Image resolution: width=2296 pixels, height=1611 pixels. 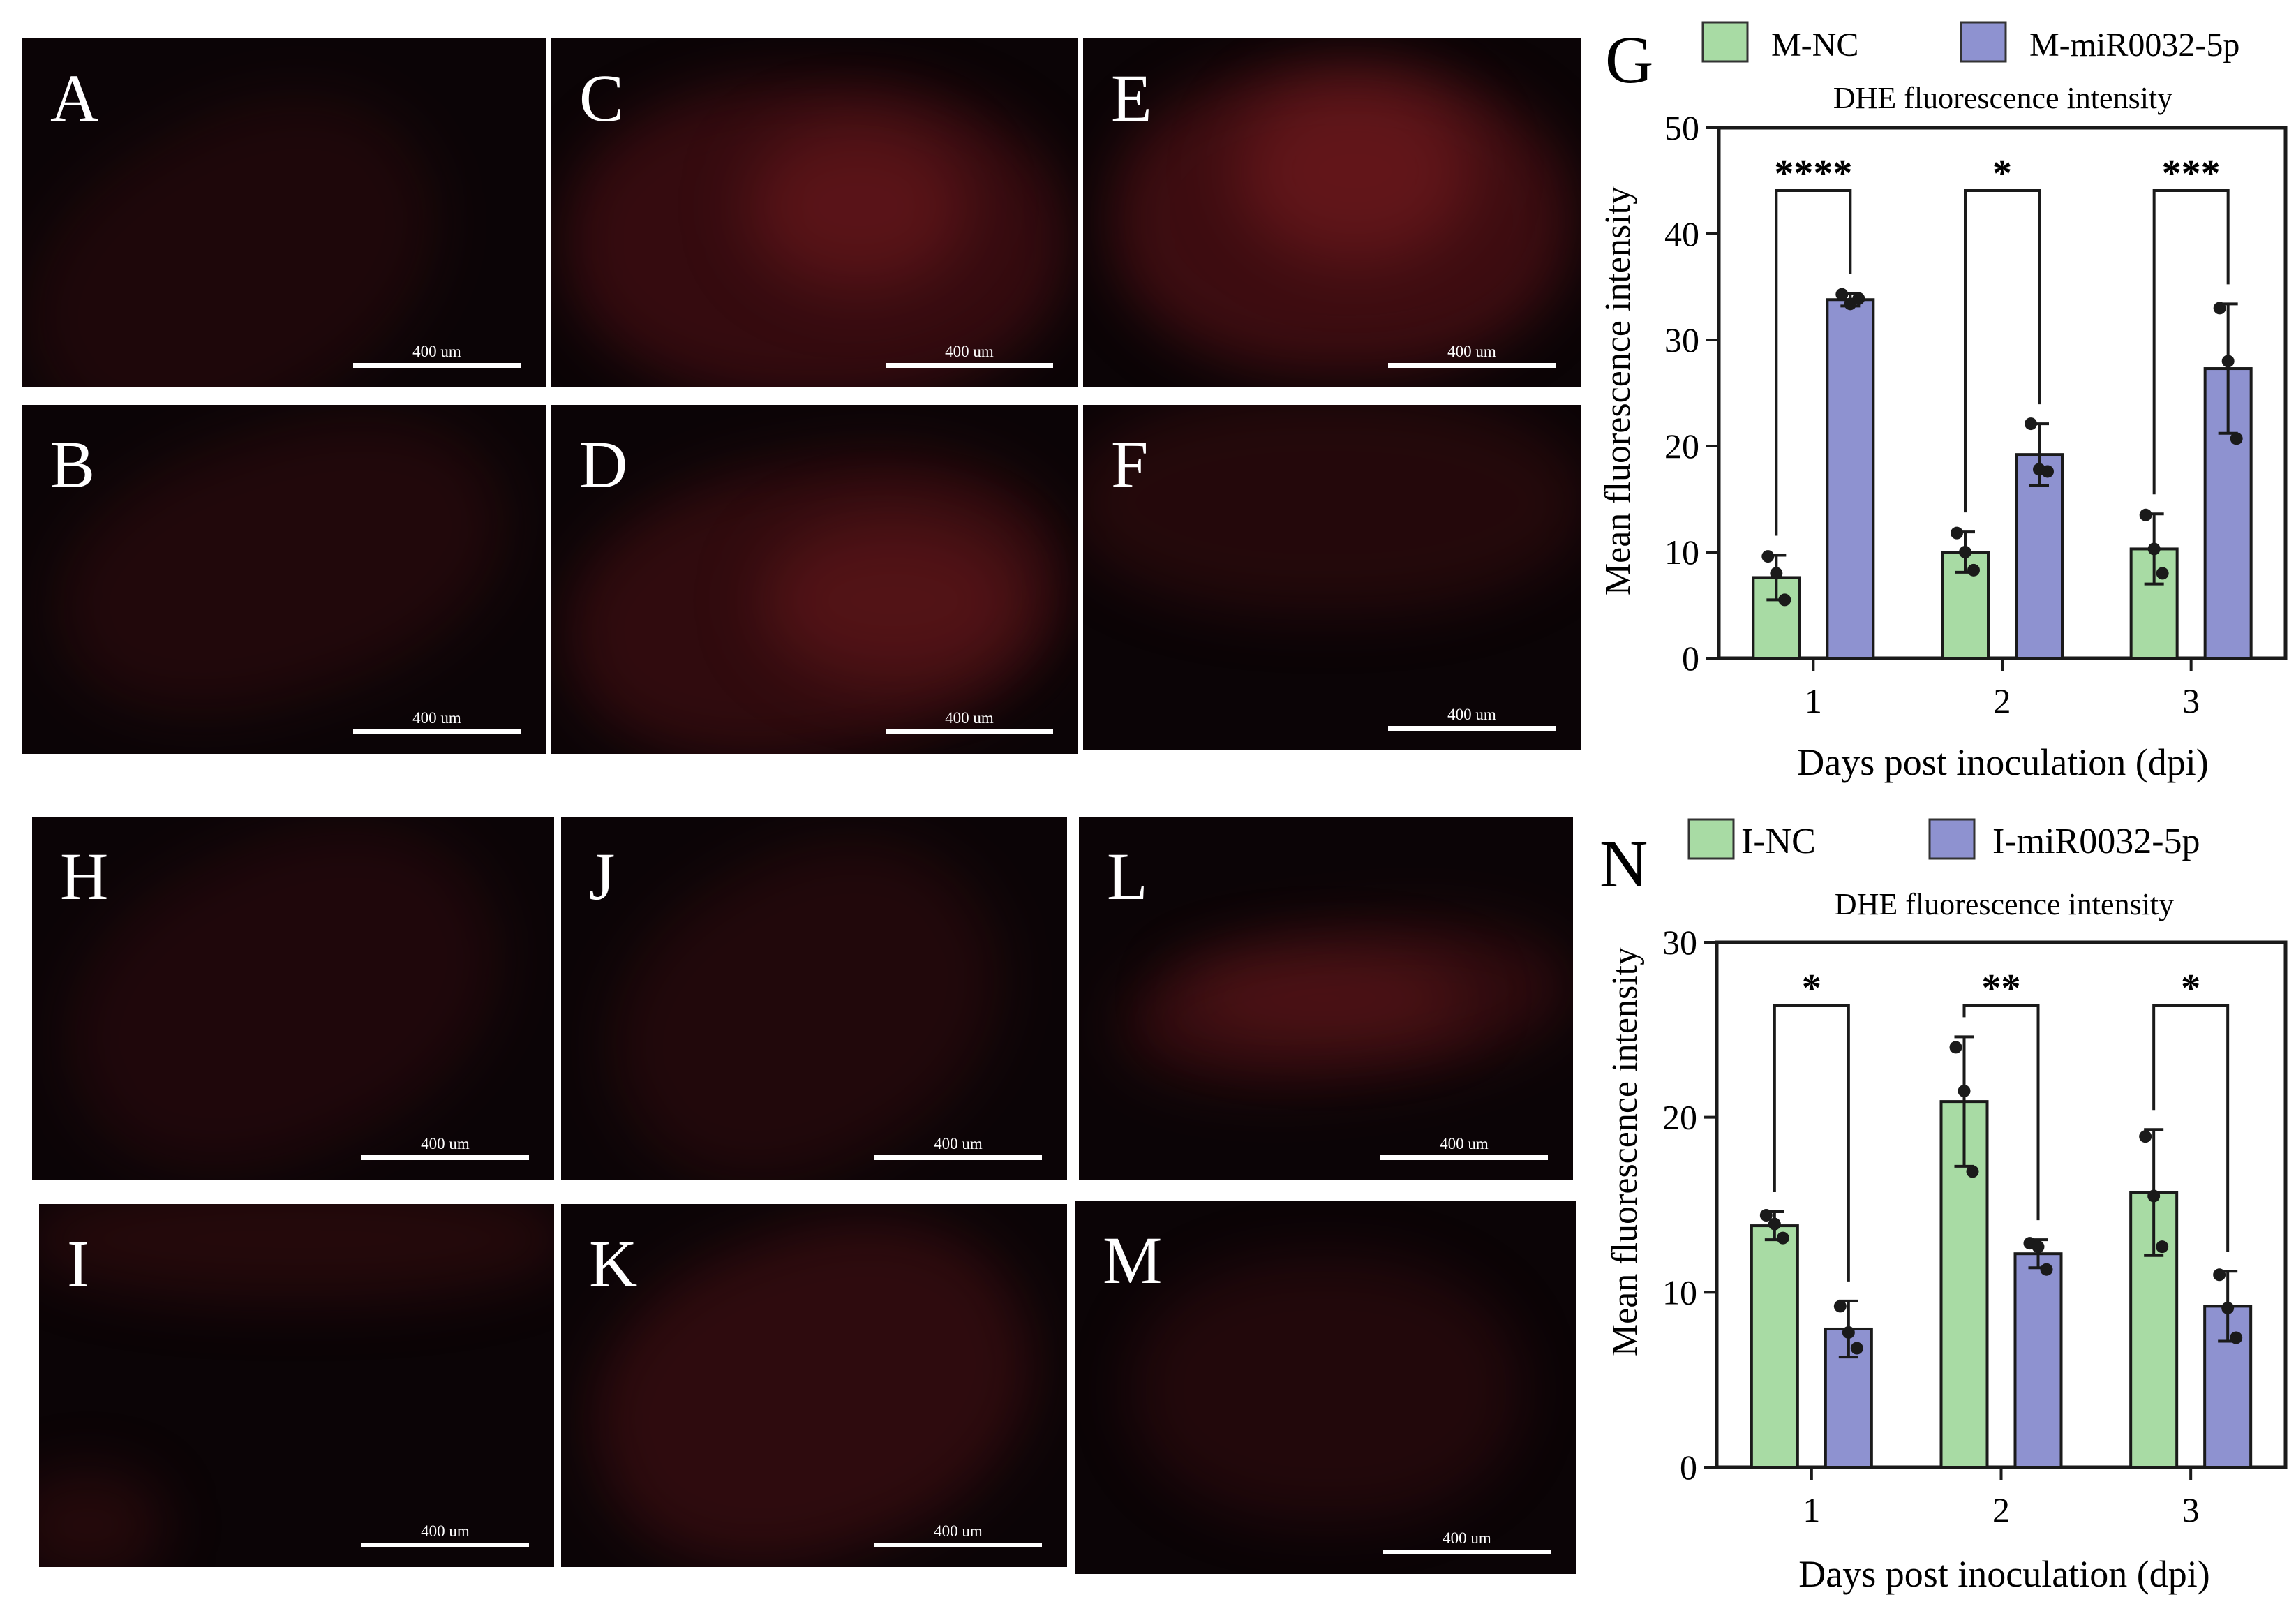 What do you see at coordinates (2134, 45) in the screenshot?
I see `legend-label-mir: M-miR0032-5p` at bounding box center [2134, 45].